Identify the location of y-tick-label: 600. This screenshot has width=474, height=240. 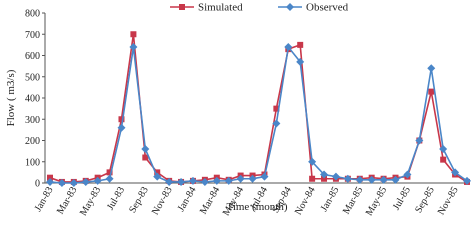
(32, 56).